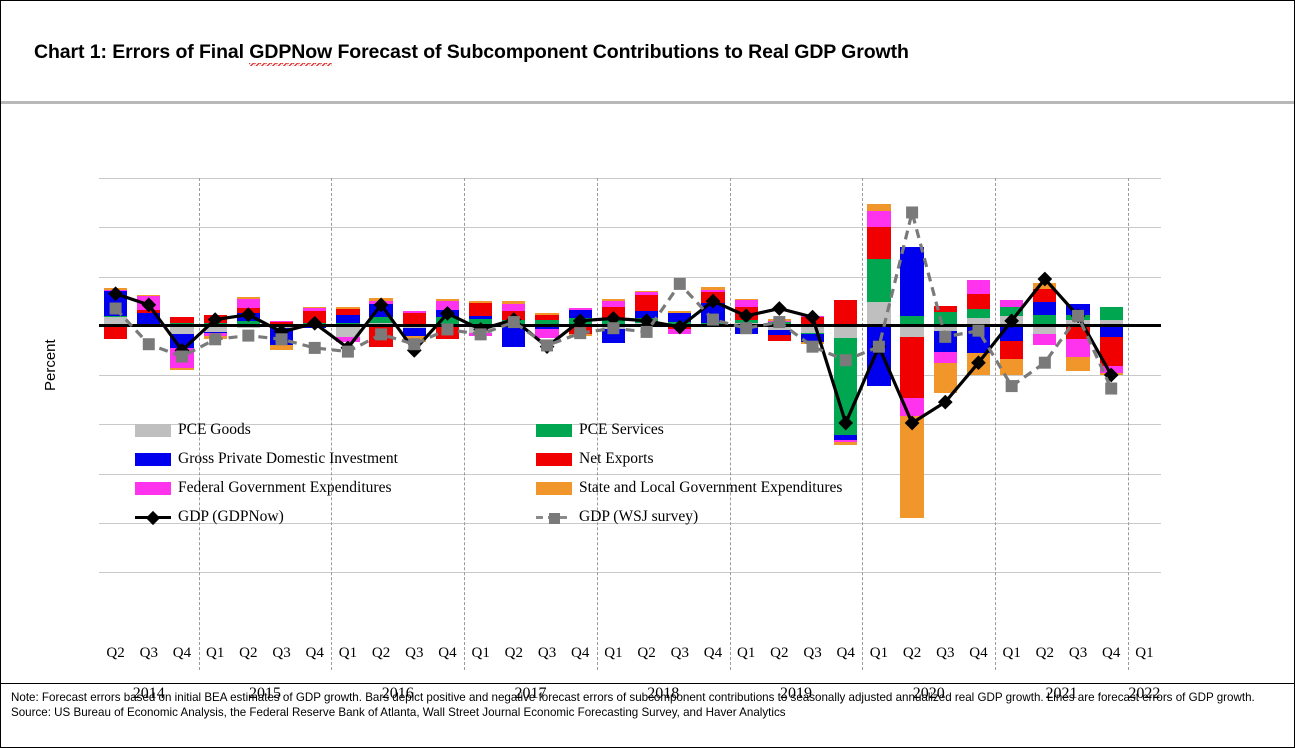 Image resolution: width=1295 pixels, height=748 pixels. Describe the element at coordinates (689, 488) in the screenshot. I see `legend-item-state-and-local-government-expenditures: State and Local Government Expenditures` at that location.